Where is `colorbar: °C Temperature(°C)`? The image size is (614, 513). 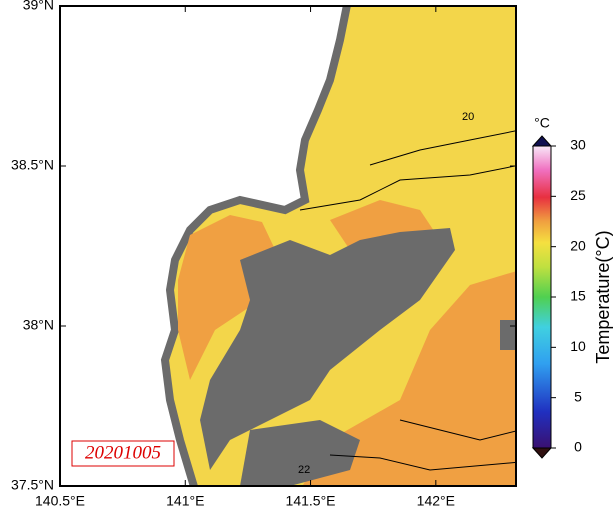
colorbar: °C Temperature(°C) is located at coordinates (572, 287).